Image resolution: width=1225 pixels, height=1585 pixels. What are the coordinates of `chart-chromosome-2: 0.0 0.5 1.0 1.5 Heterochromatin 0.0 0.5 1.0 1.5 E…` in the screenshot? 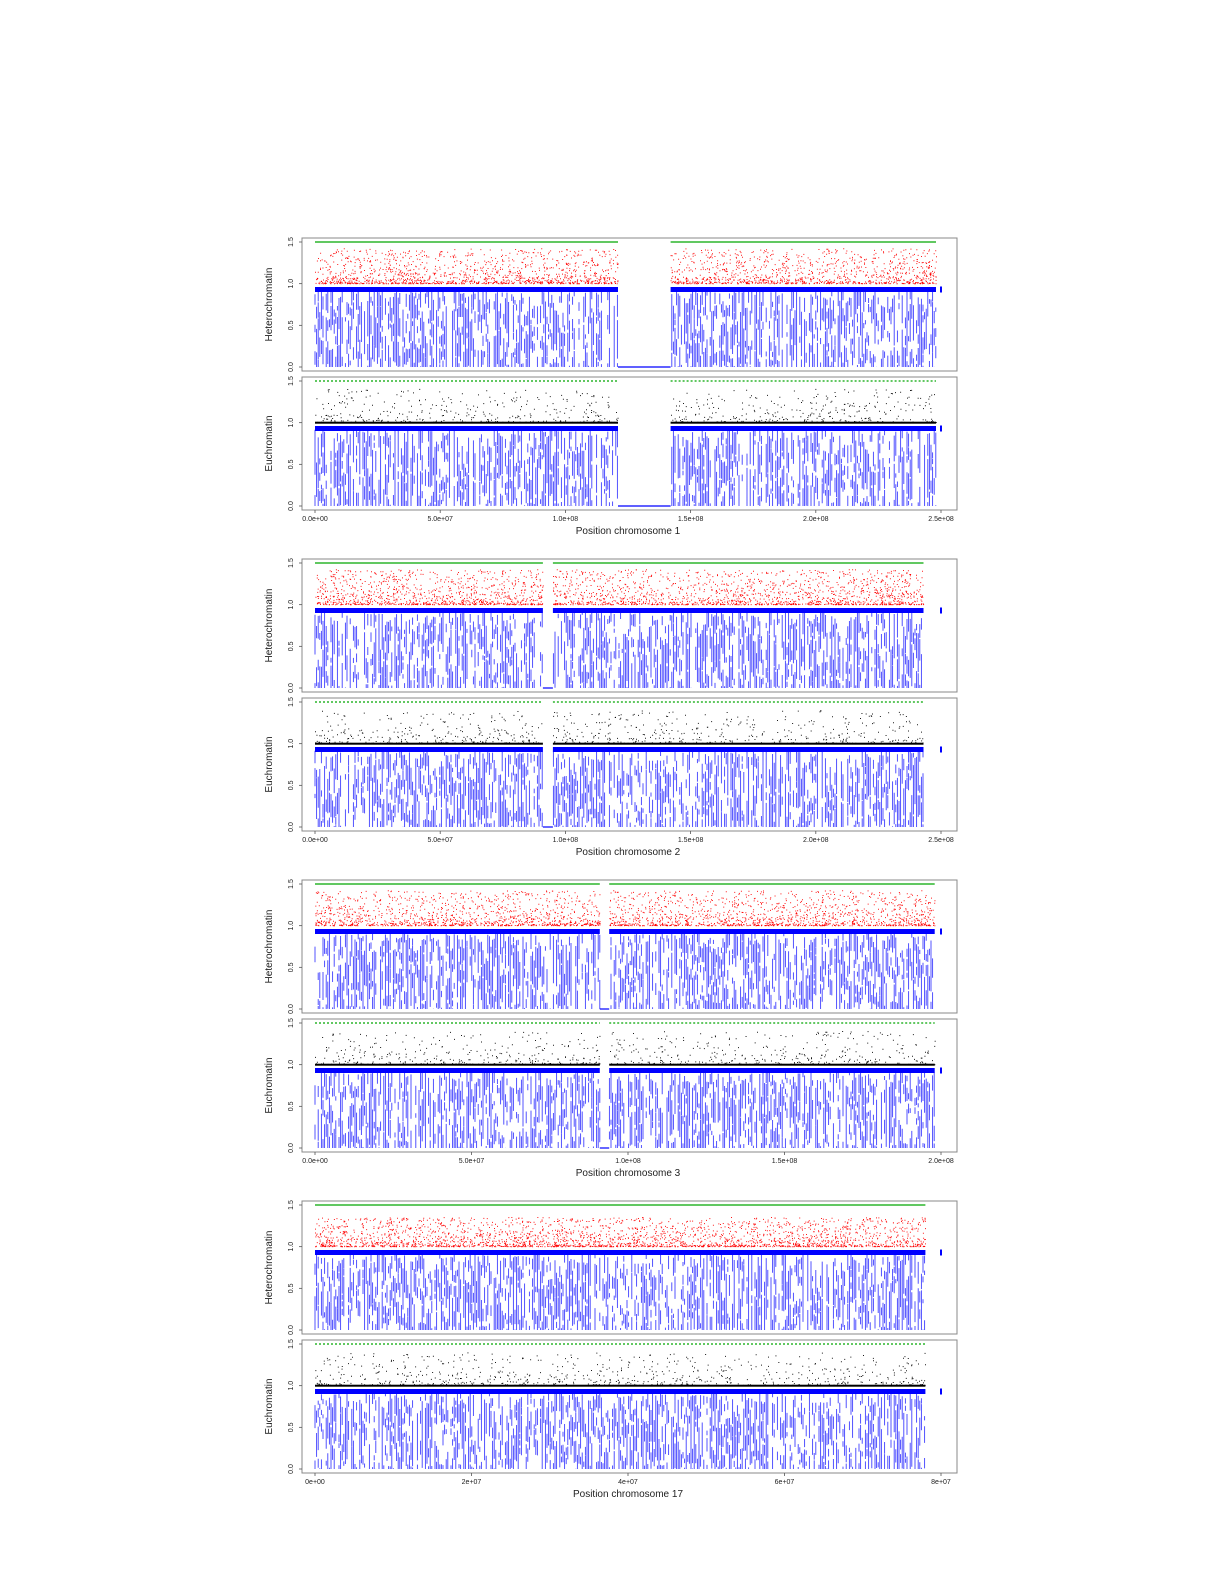 It's located at (611, 708).